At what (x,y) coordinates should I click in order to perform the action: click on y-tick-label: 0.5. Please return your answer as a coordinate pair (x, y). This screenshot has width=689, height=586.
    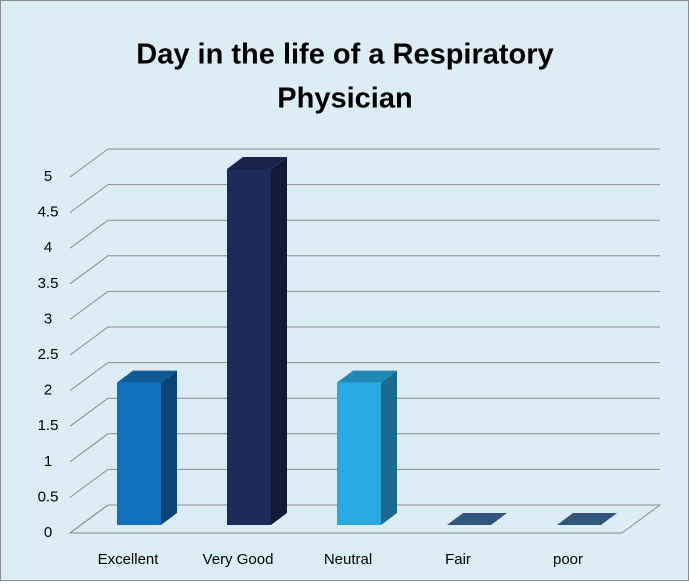
    Looking at the image, I should click on (48, 496).